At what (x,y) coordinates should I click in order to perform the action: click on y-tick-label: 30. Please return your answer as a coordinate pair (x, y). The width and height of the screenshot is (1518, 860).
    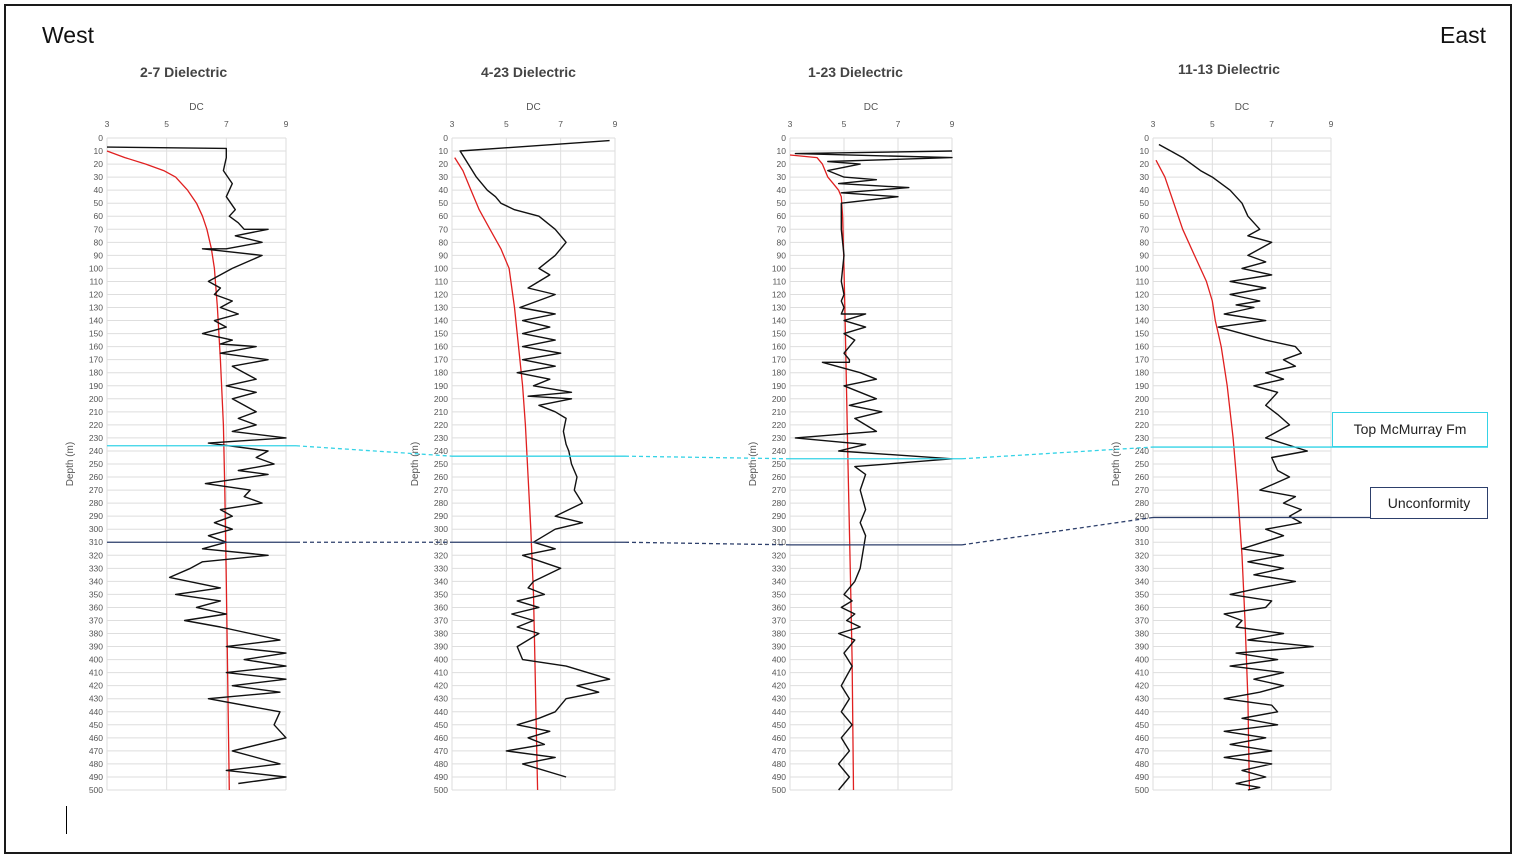
    Looking at the image, I should click on (99, 177).